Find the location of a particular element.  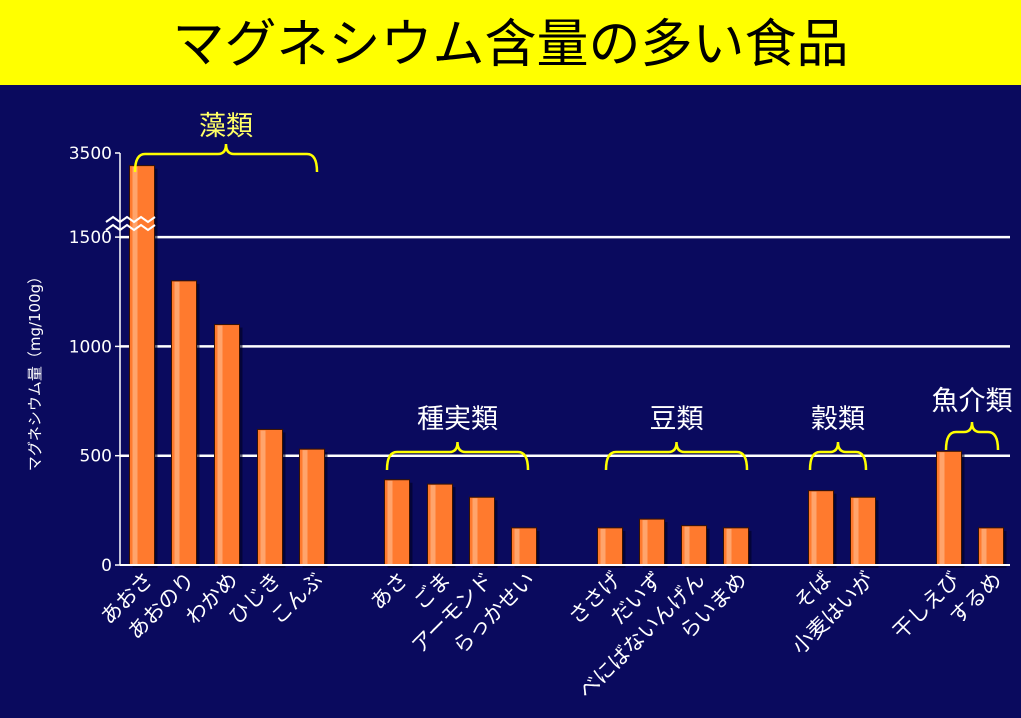

y-tick-label: 500 is located at coordinates (96, 457).